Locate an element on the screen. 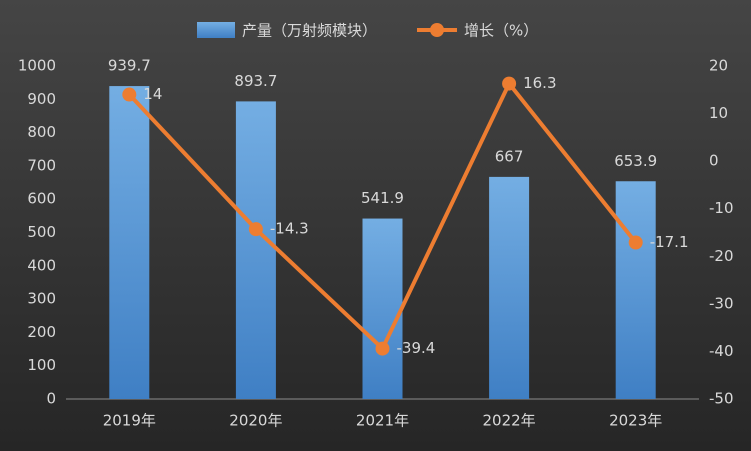  line-value-label: 16.3 is located at coordinates (539, 83).